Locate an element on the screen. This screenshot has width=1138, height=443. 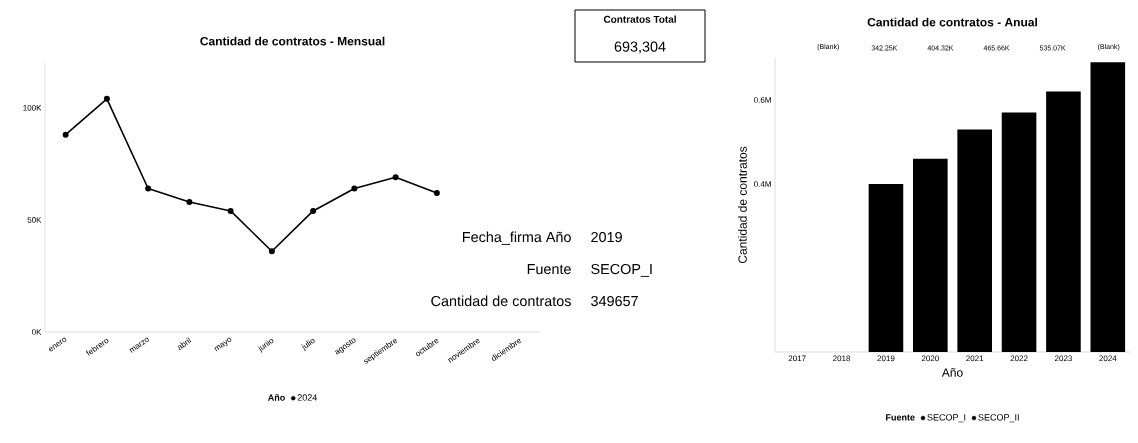
text: 2019 is located at coordinates (606, 237).